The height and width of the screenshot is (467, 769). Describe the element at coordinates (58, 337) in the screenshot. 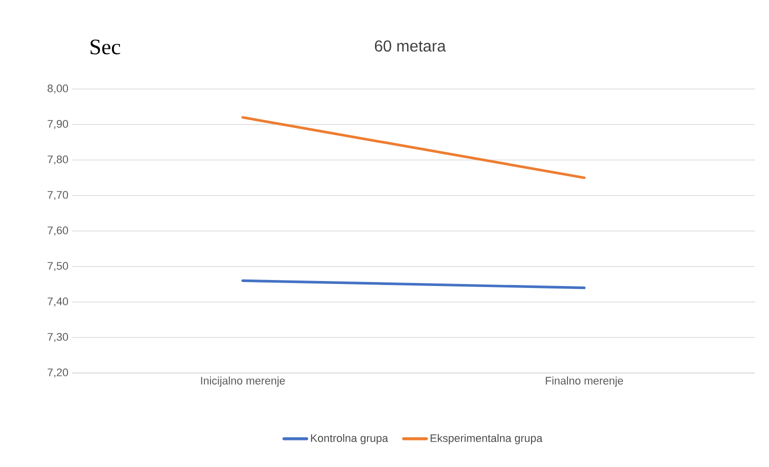

I see `y-tick-label: 7,30` at that location.